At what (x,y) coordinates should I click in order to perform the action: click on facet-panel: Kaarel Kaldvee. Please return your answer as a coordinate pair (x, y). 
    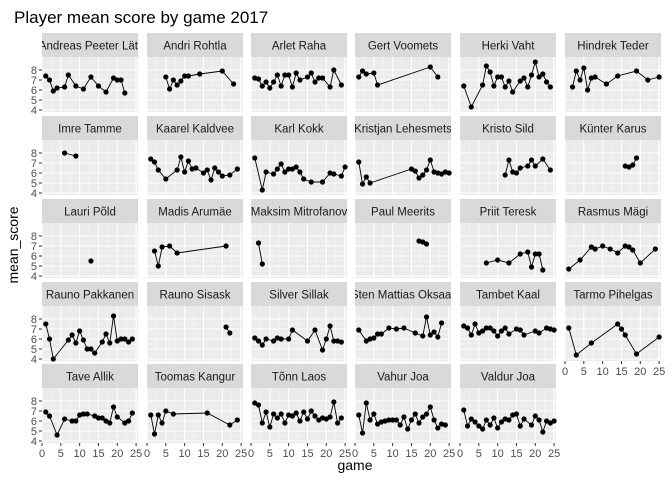
    Looking at the image, I should click on (194, 155).